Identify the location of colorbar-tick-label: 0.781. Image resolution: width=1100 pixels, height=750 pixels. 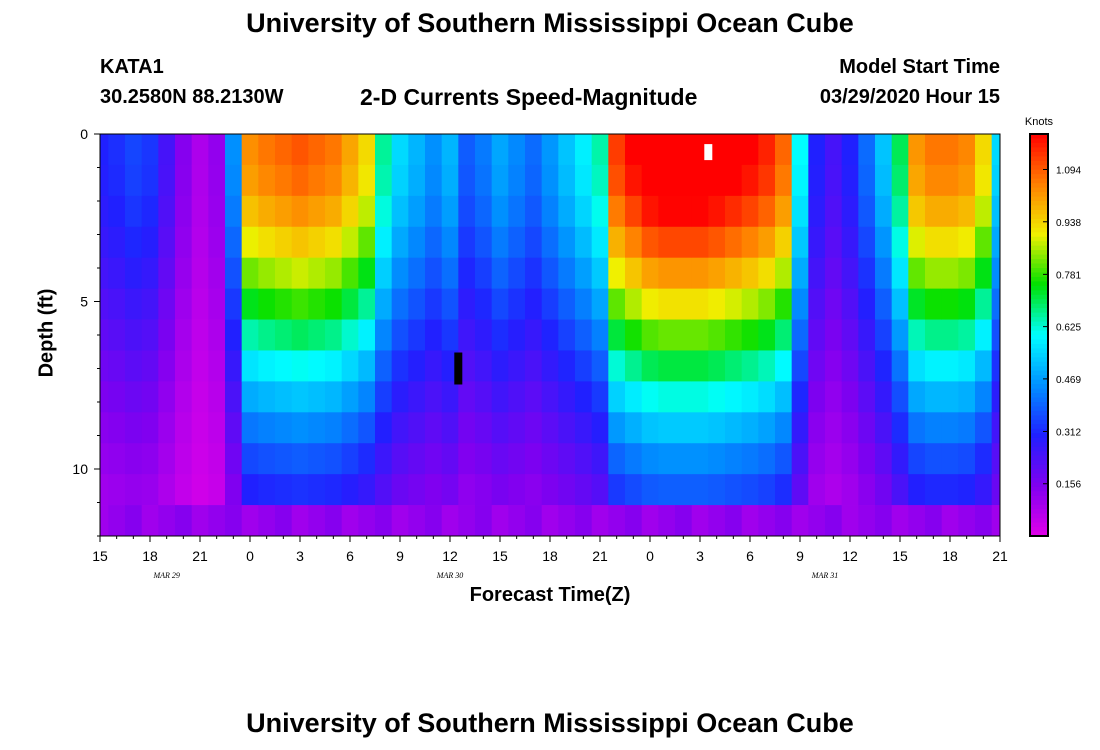
(1068, 275).